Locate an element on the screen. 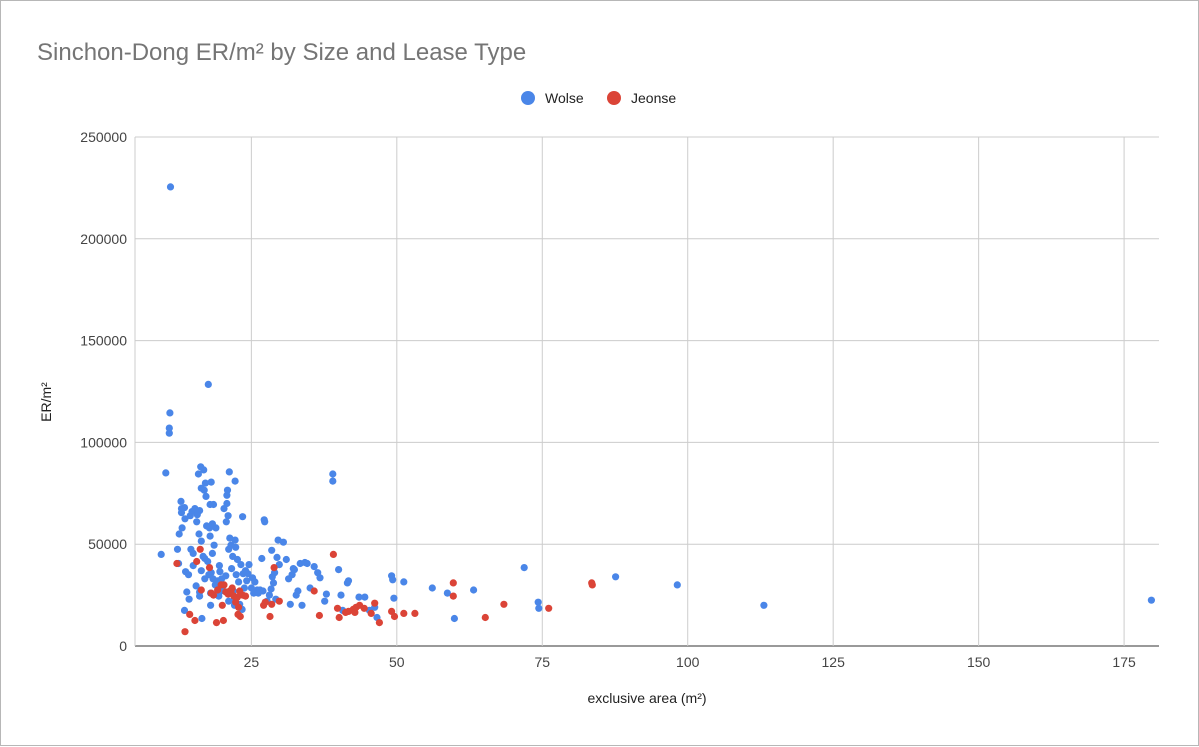  x-tick-label: 50 is located at coordinates (397, 662).